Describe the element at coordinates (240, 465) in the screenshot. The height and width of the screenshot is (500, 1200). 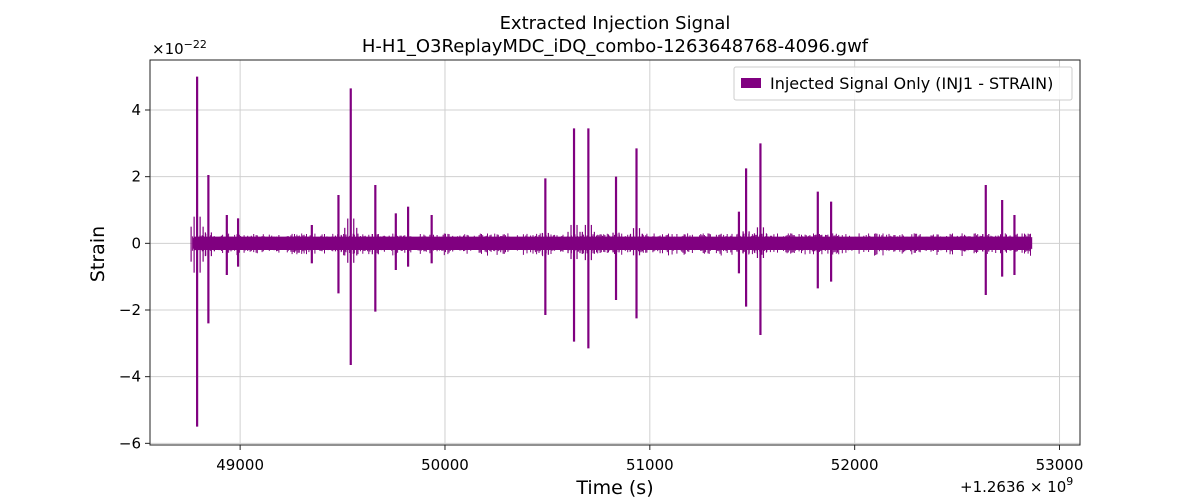
I see `x-tick-label: 49000` at that location.